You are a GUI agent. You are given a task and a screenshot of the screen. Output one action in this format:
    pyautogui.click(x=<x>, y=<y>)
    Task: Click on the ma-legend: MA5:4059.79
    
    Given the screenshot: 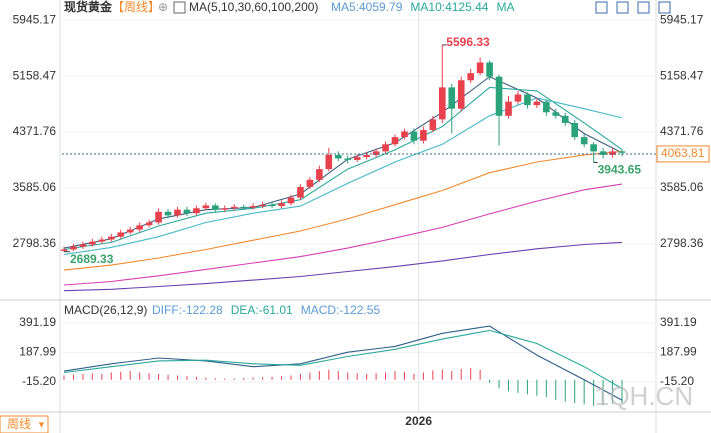 What is the action you would take?
    pyautogui.click(x=367, y=7)
    